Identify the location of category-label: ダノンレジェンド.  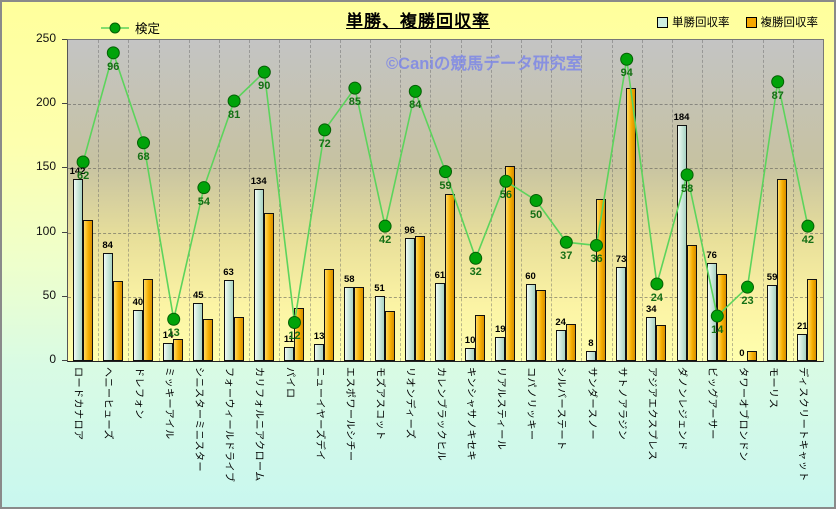
(682, 409).